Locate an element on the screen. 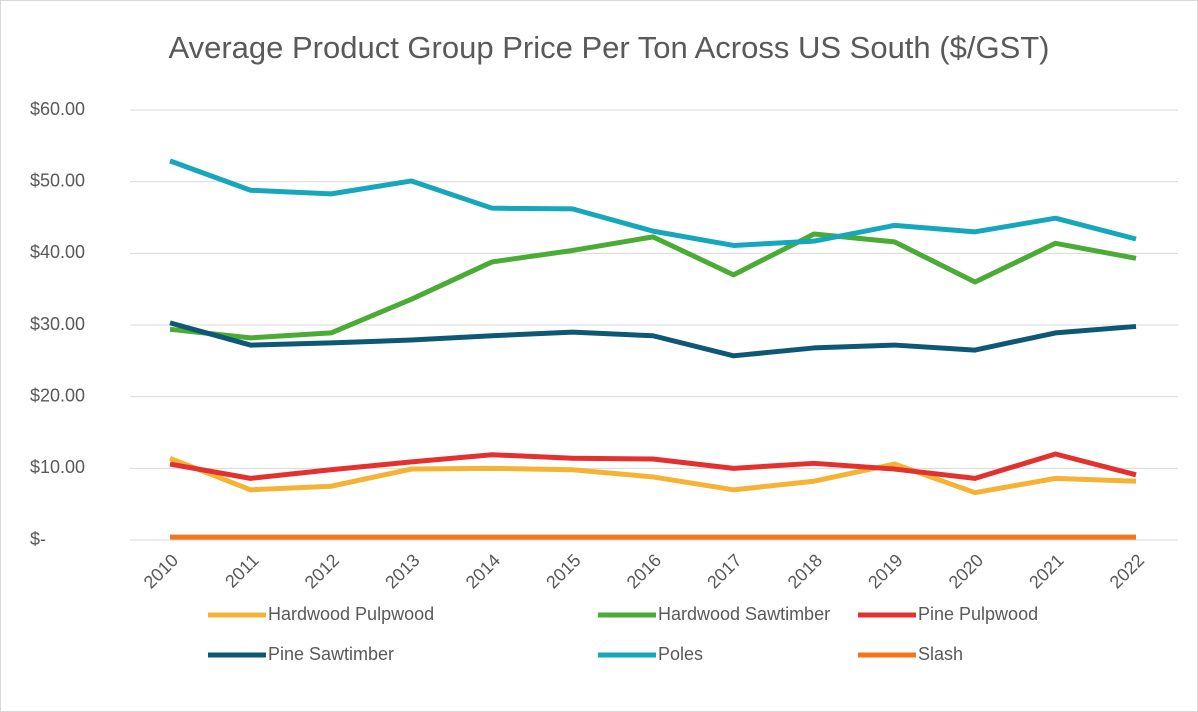 This screenshot has width=1198, height=712. y-tick-label: $40.00 is located at coordinates (57, 252).